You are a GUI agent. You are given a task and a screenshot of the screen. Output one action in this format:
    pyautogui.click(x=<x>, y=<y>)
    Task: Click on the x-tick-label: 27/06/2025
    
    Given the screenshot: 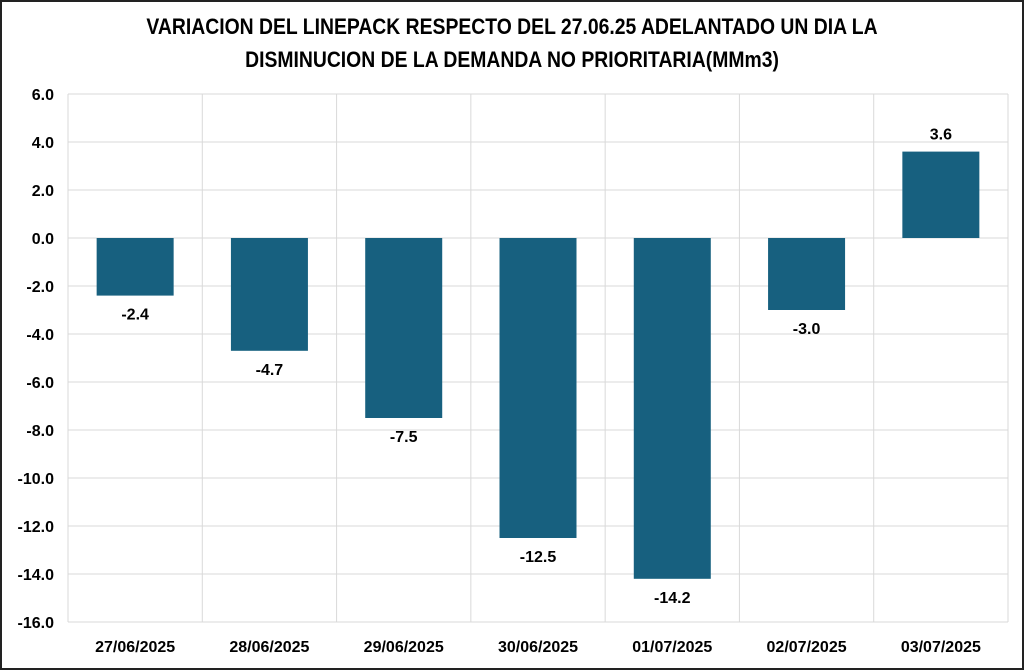 What is the action you would take?
    pyautogui.click(x=135, y=647)
    